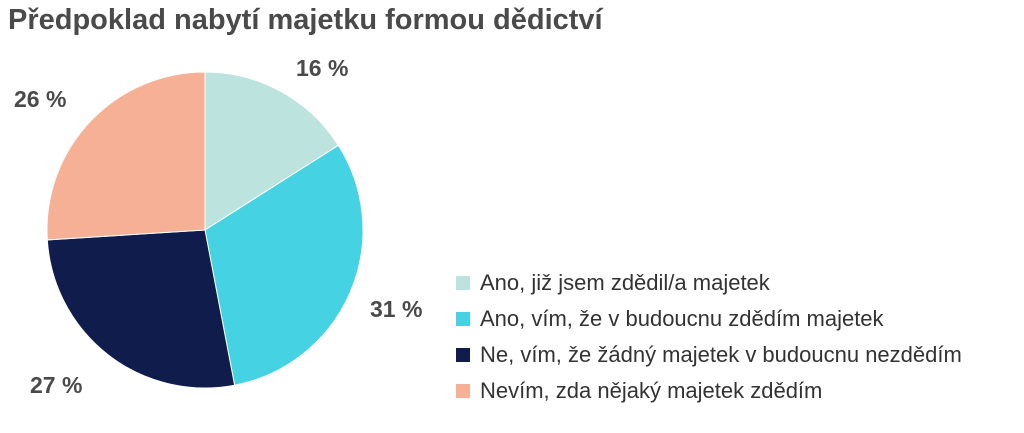 This screenshot has width=1024, height=433. Describe the element at coordinates (272, 151) in the screenshot. I see `slice-already-inherited` at that location.